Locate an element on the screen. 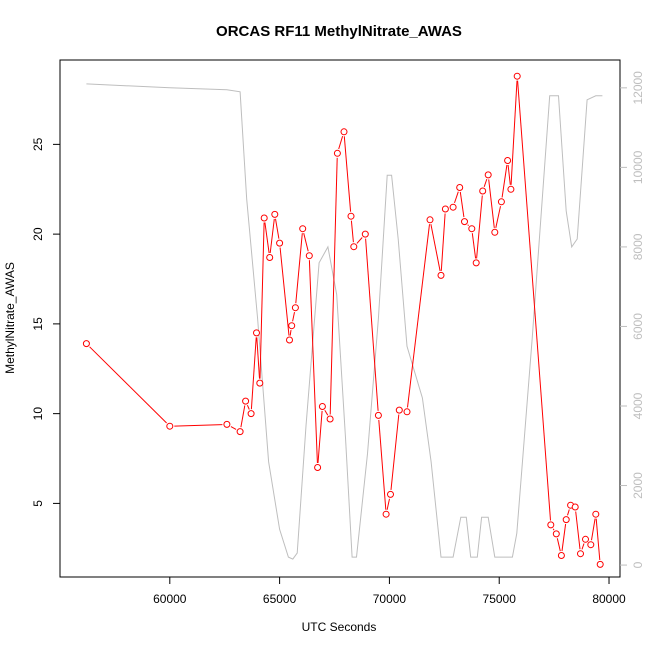 Image resolution: width=650 pixels, height=650 pixels. y2-tick-label: 0 is located at coordinates (638, 564).